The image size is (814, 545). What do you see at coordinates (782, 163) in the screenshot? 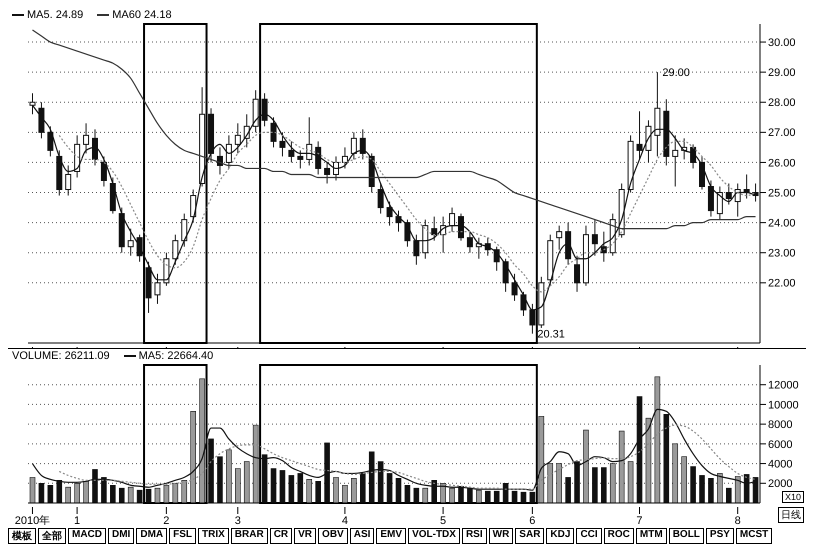
I see `y-tick-label: 26.00` at bounding box center [782, 163].